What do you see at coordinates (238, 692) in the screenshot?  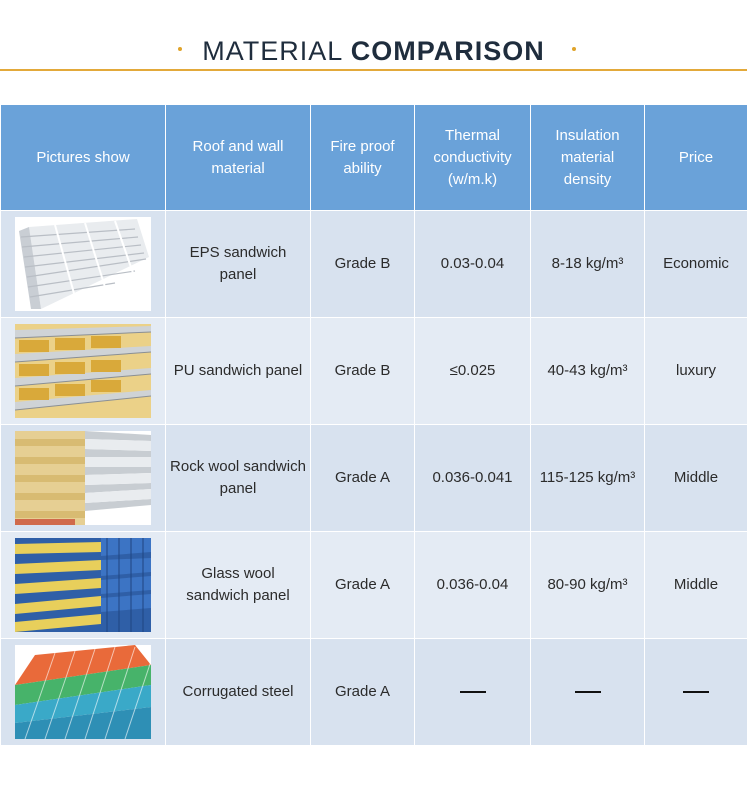 I see `material-cell: Corrugated steel` at bounding box center [238, 692].